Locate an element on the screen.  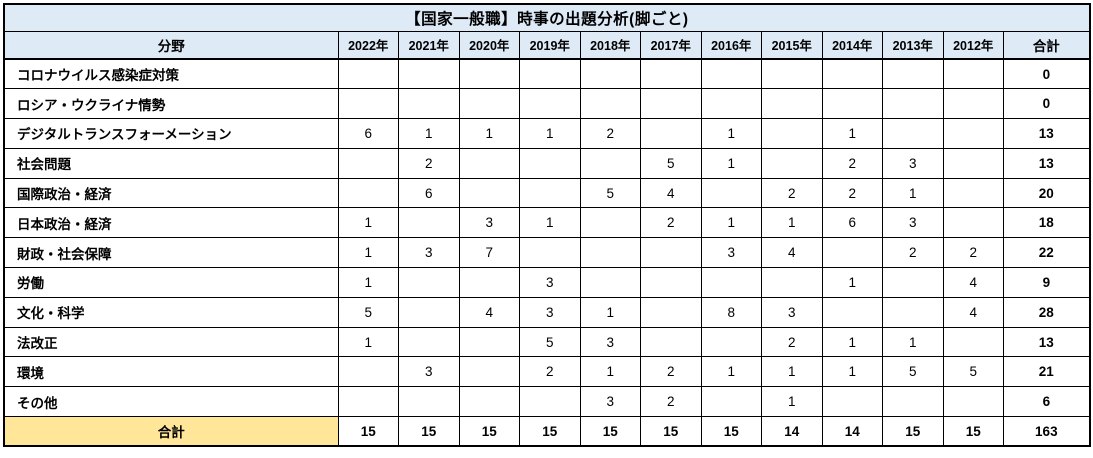
column-header-total: 合計 is located at coordinates (1046, 45).